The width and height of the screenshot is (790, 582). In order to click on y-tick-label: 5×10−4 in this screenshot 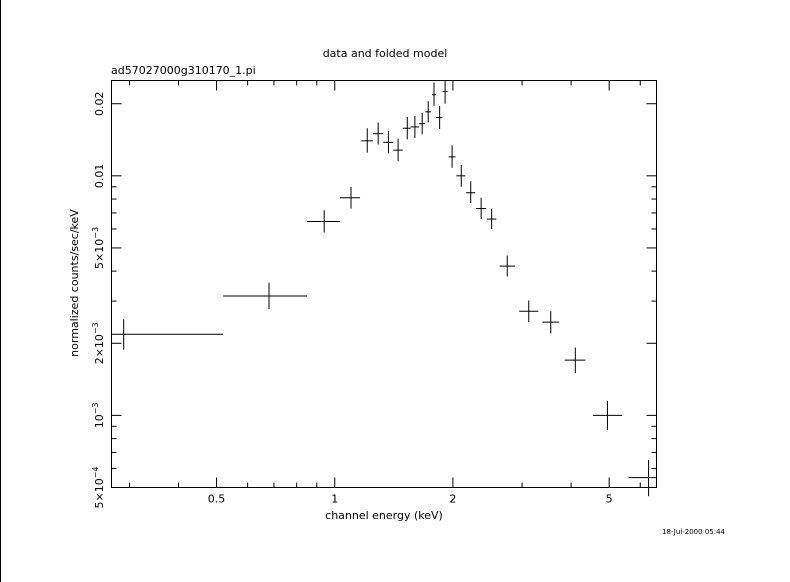, I will do `click(98, 487)`.